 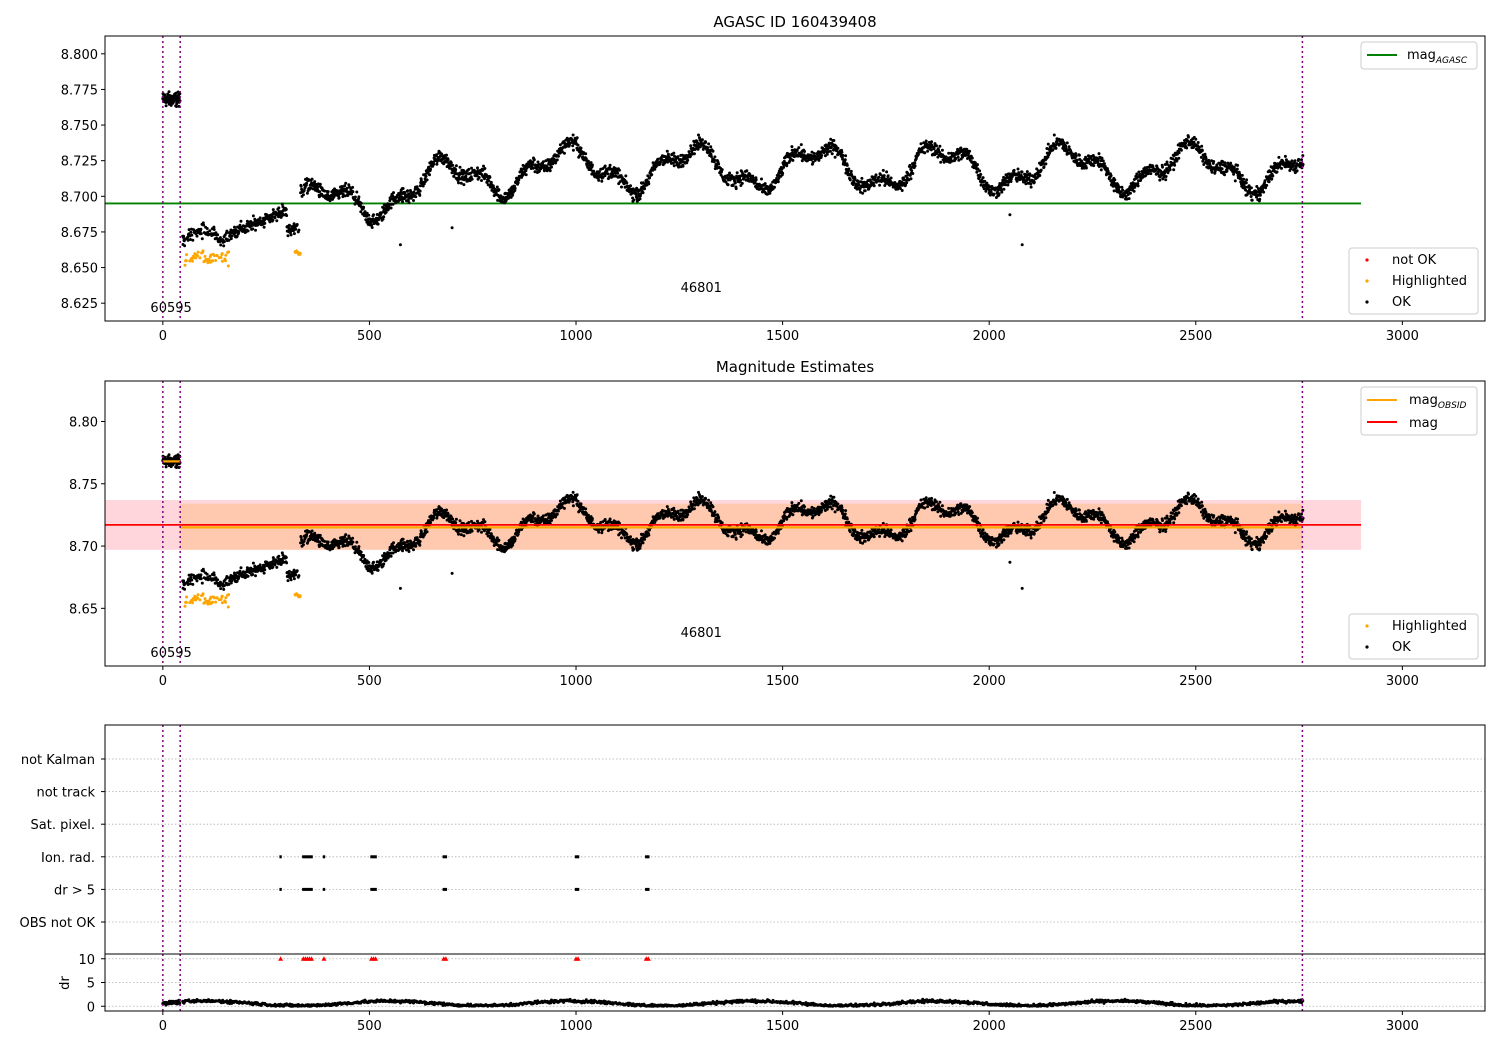 What do you see at coordinates (1195, 336) in the screenshot?
I see `p1-xtick-label: 2500` at bounding box center [1195, 336].